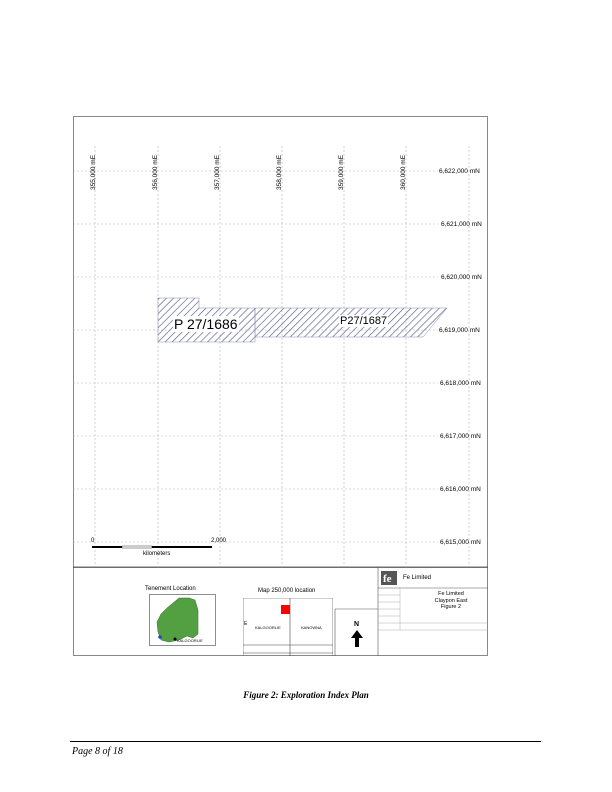 The image size is (612, 792). What do you see at coordinates (460, 489) in the screenshot?
I see `northing-label: 6,616,000 mN` at bounding box center [460, 489].